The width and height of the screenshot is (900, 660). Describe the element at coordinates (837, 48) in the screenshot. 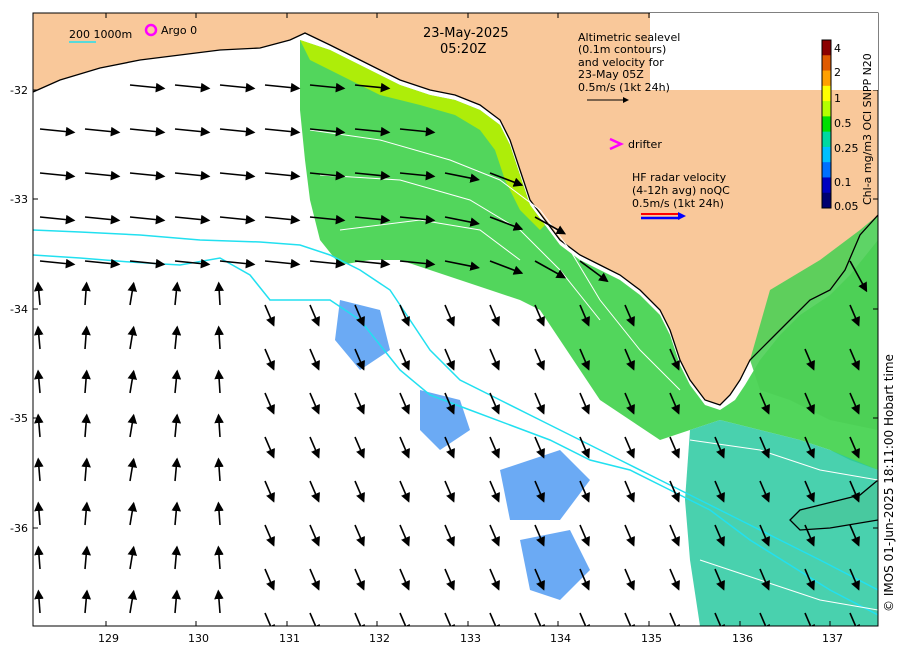

I see `colorbar-tick-label: 4` at that location.